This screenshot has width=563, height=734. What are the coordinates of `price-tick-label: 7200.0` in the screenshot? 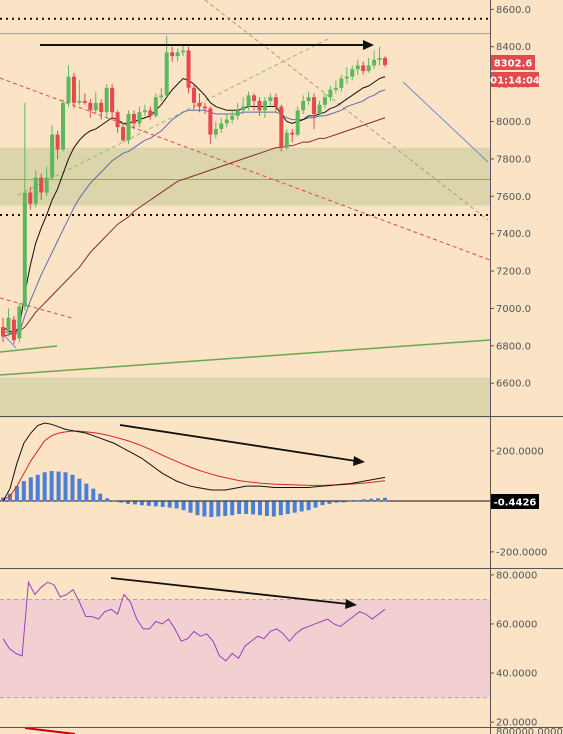 It's located at (513, 272).